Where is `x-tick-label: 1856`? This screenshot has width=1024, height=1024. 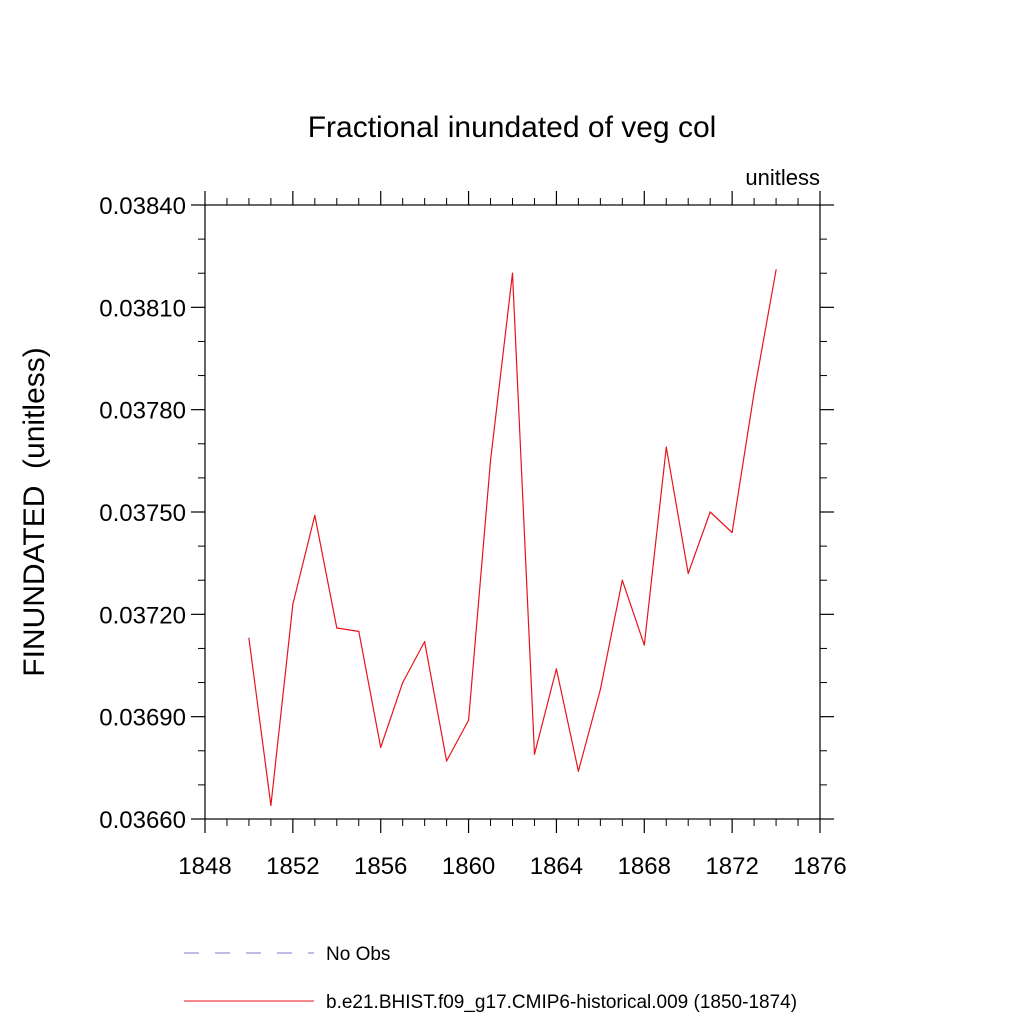
x-tick-label: 1856 is located at coordinates (380, 866).